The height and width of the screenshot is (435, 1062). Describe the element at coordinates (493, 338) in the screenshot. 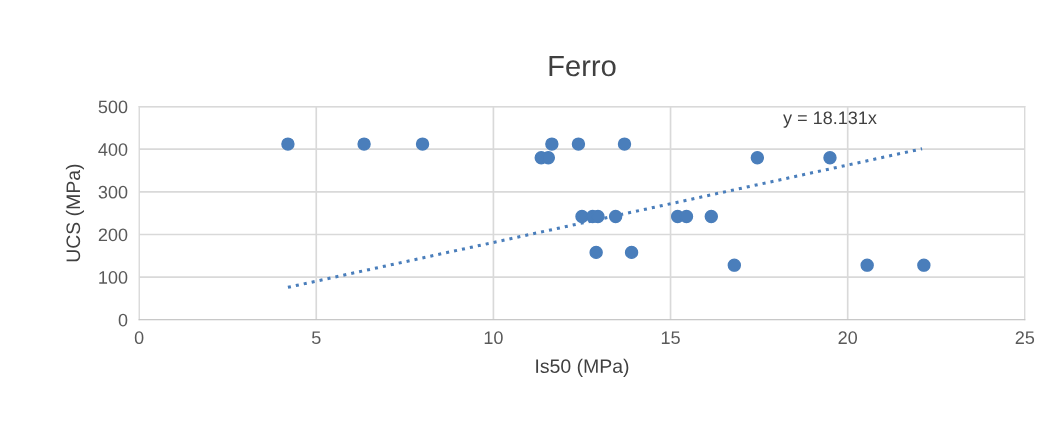

I see `x-tick-label: 10` at that location.